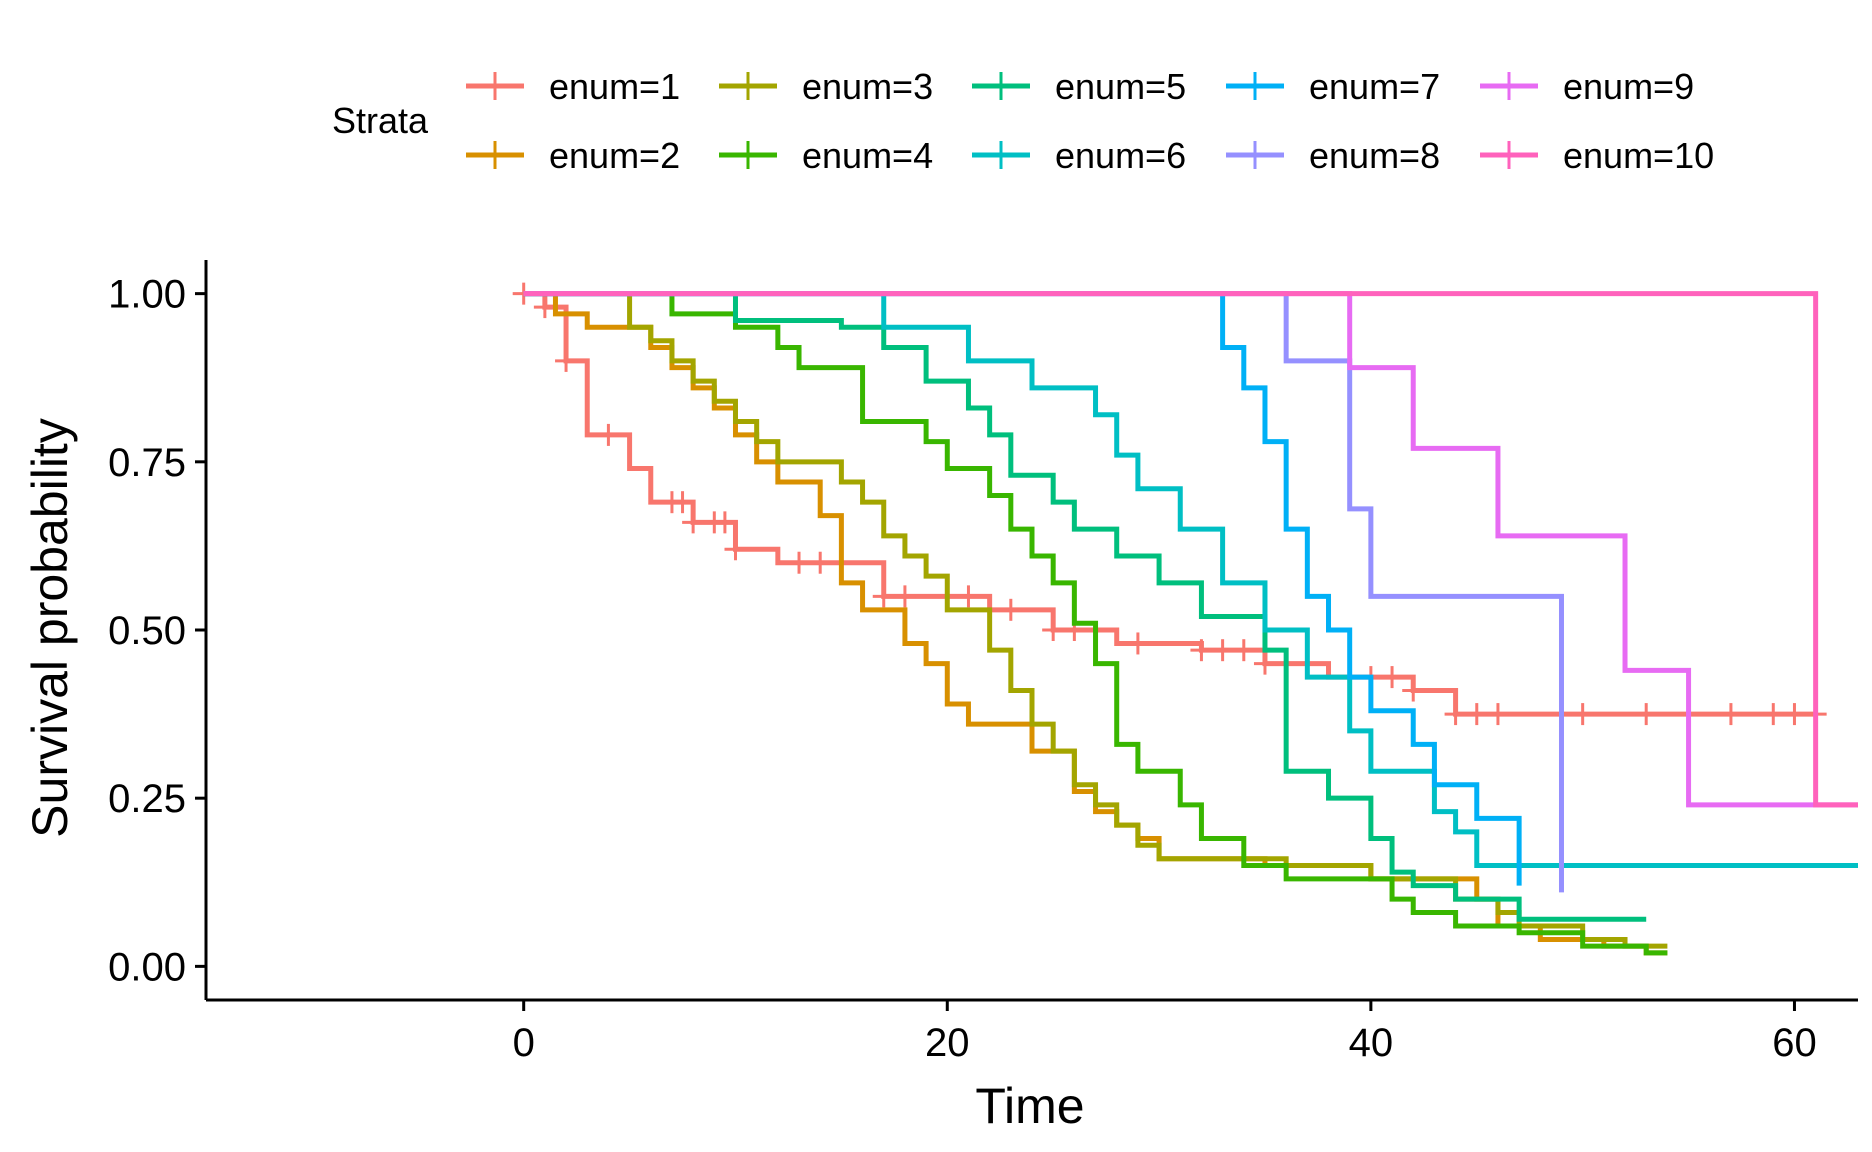 This screenshot has width=1872, height=1152. What do you see at coordinates (1029, 1106) in the screenshot?
I see `x-axis-title: Time` at bounding box center [1029, 1106].